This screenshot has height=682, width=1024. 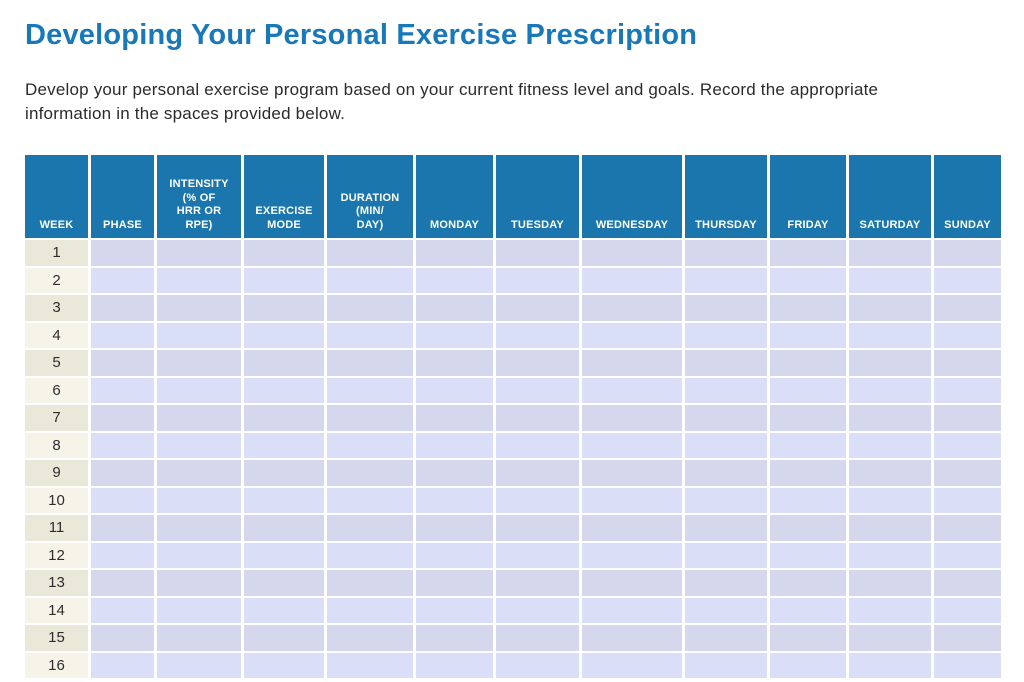 What do you see at coordinates (967, 196) in the screenshot?
I see `column-header-sunday: SUNDAY` at bounding box center [967, 196].